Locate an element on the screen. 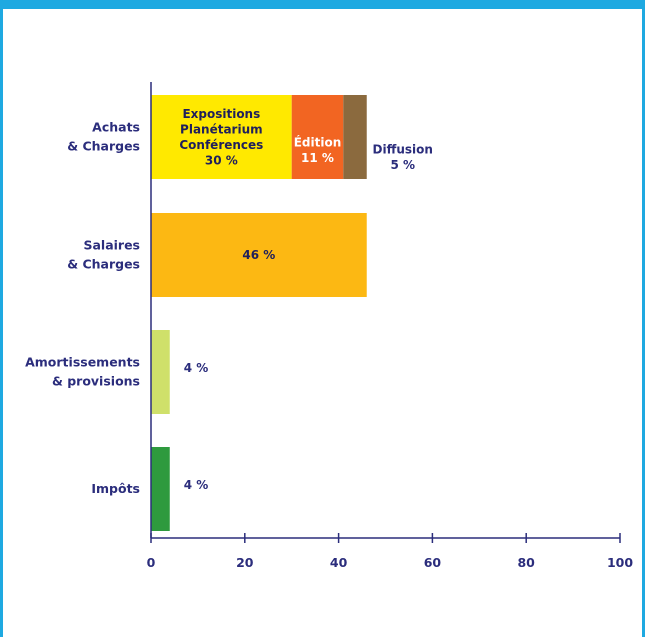 The image size is (645, 637). category-label-3: Impôts is located at coordinates (115, 488).